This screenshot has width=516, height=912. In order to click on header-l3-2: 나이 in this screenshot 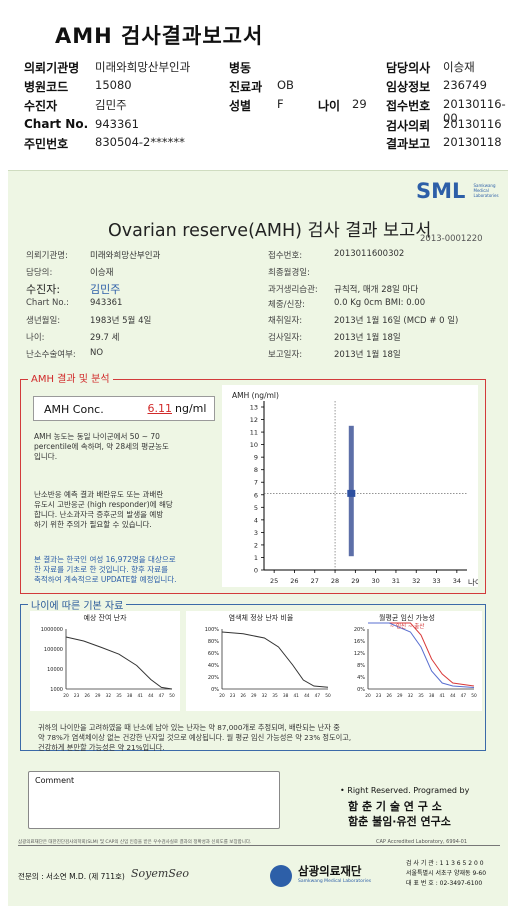, I will do `click(329, 106)`.